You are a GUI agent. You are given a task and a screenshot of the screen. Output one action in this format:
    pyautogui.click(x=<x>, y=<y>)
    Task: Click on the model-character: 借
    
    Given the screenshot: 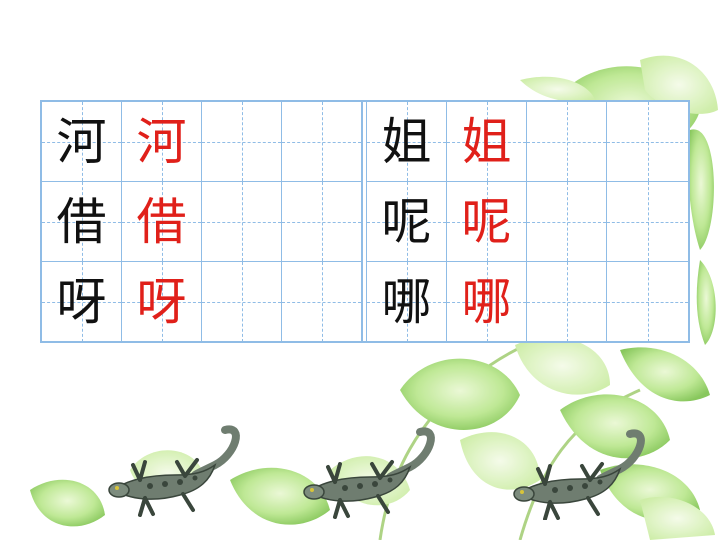 What is the action you would take?
    pyautogui.click(x=81, y=221)
    